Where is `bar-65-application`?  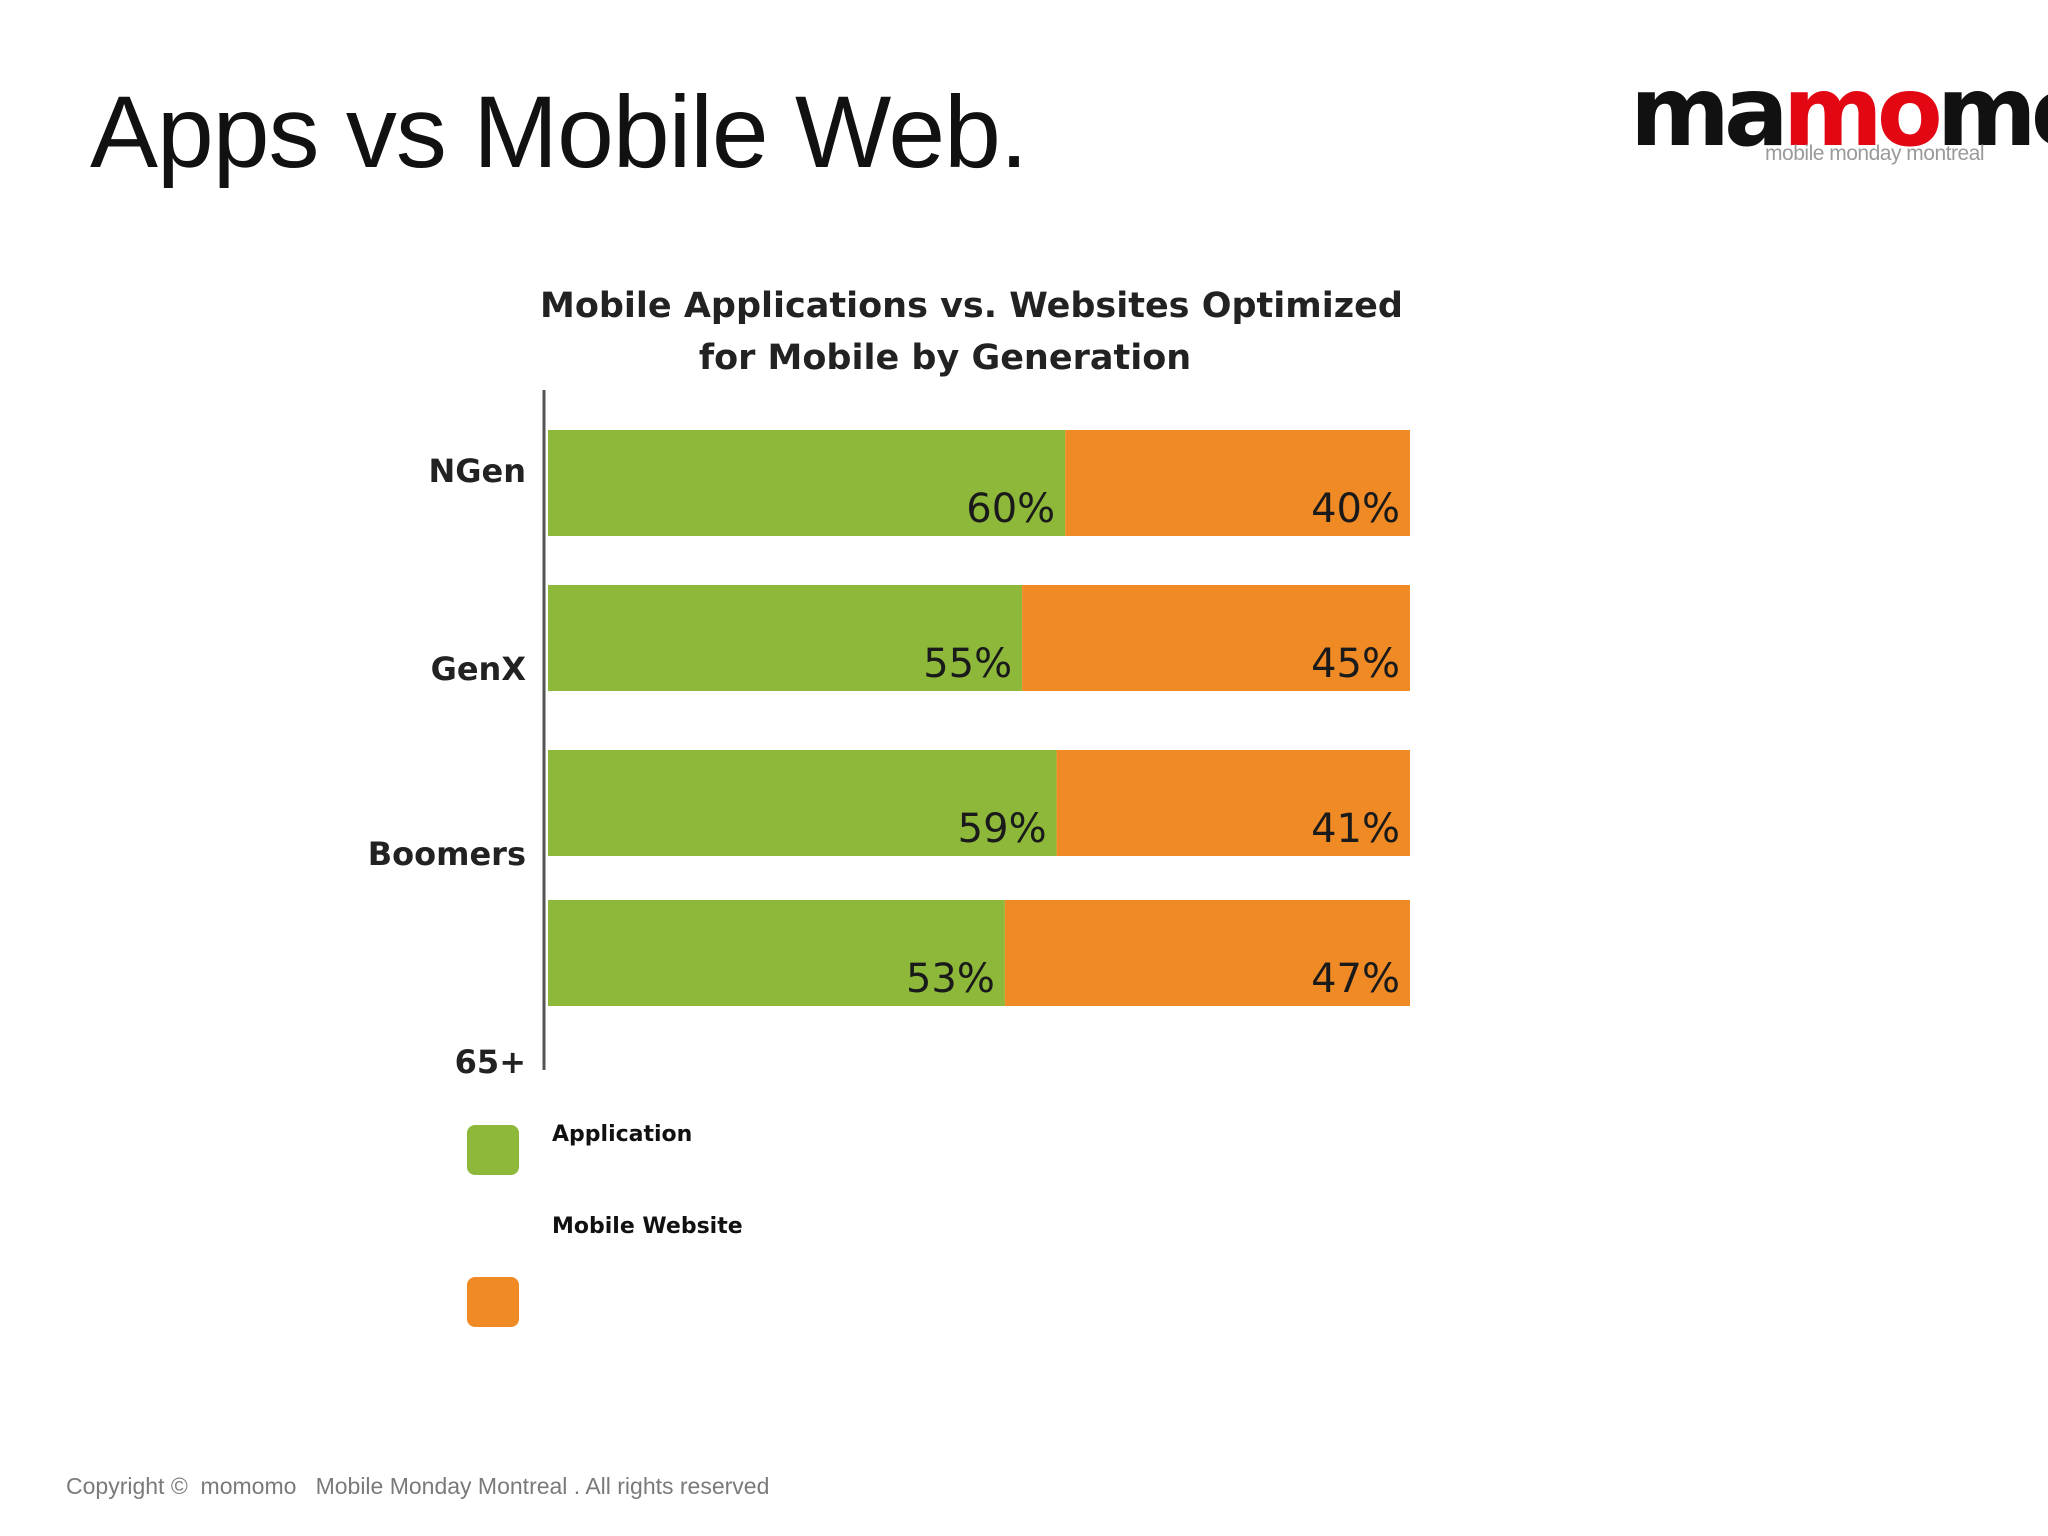
bar-65-application is located at coordinates (776, 953).